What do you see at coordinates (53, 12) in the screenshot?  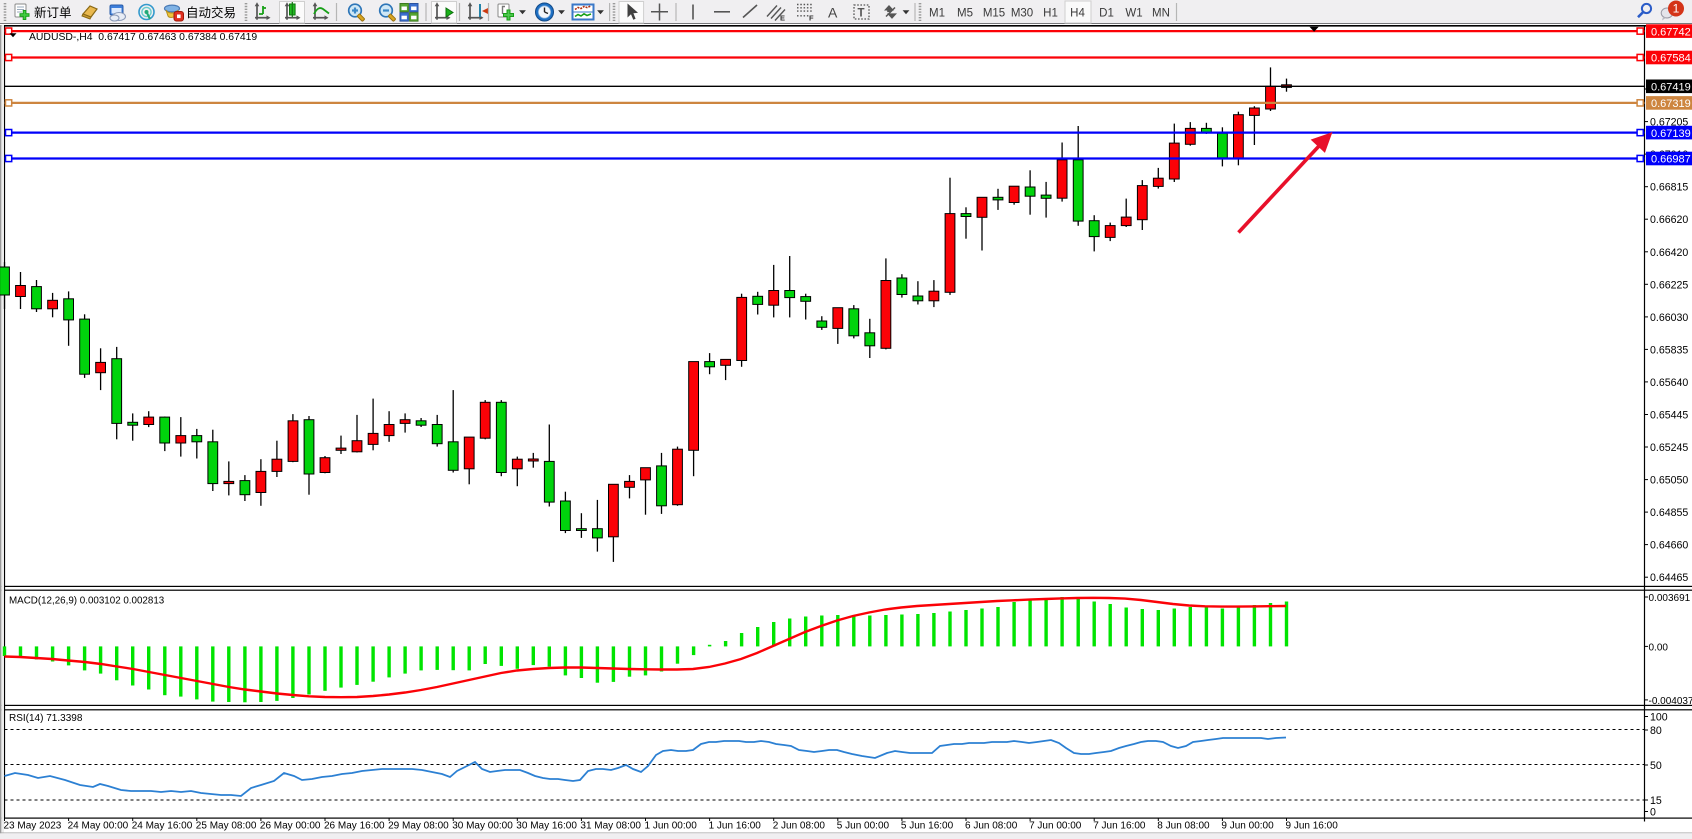 I see `svg-text: 新订单` at bounding box center [53, 12].